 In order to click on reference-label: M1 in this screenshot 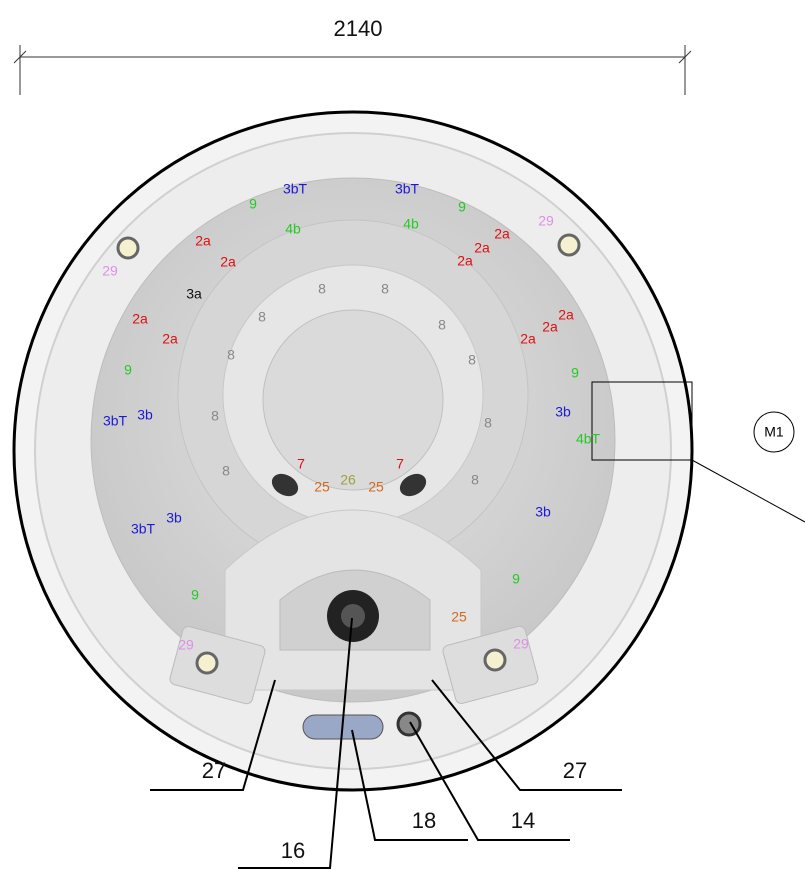, I will do `click(774, 432)`.